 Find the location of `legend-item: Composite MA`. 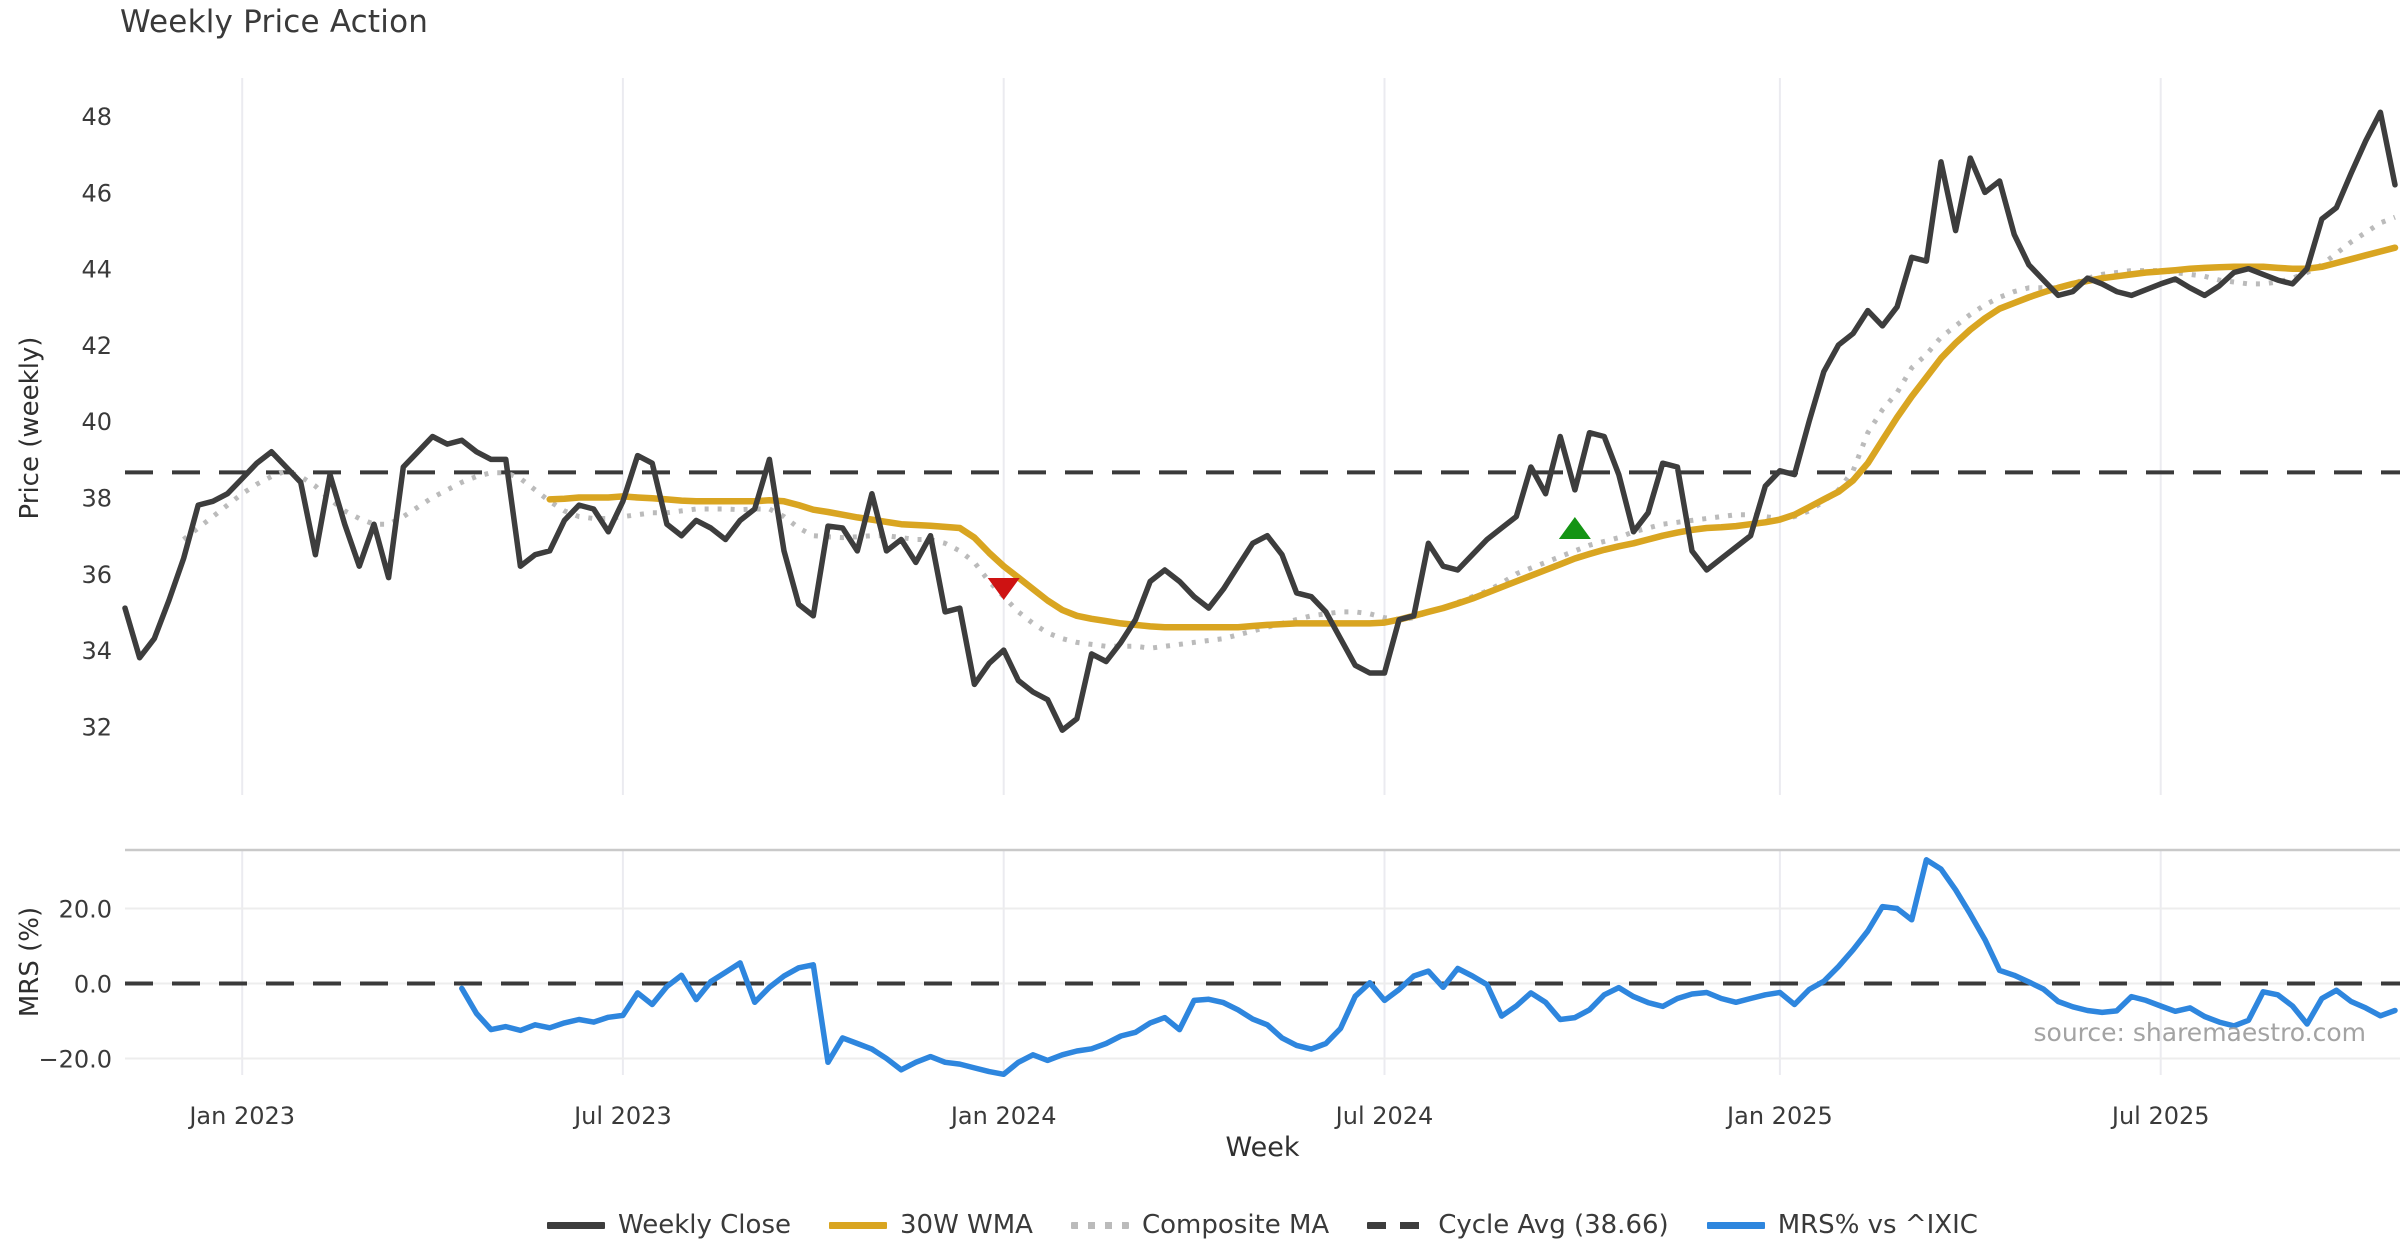

legend-item: Composite MA is located at coordinates (1200, 1225).